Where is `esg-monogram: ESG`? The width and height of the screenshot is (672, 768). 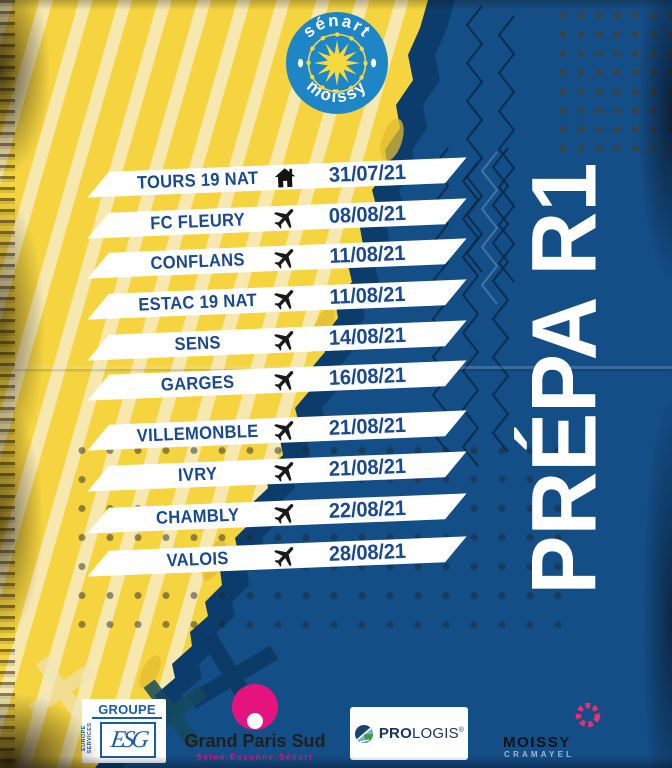 esg-monogram: ESG is located at coordinates (128, 740).